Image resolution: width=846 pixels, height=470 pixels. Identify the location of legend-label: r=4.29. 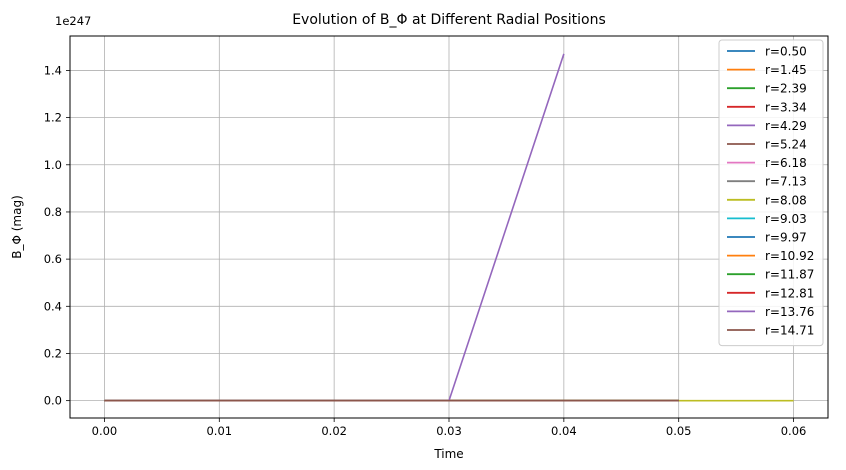
(786, 126).